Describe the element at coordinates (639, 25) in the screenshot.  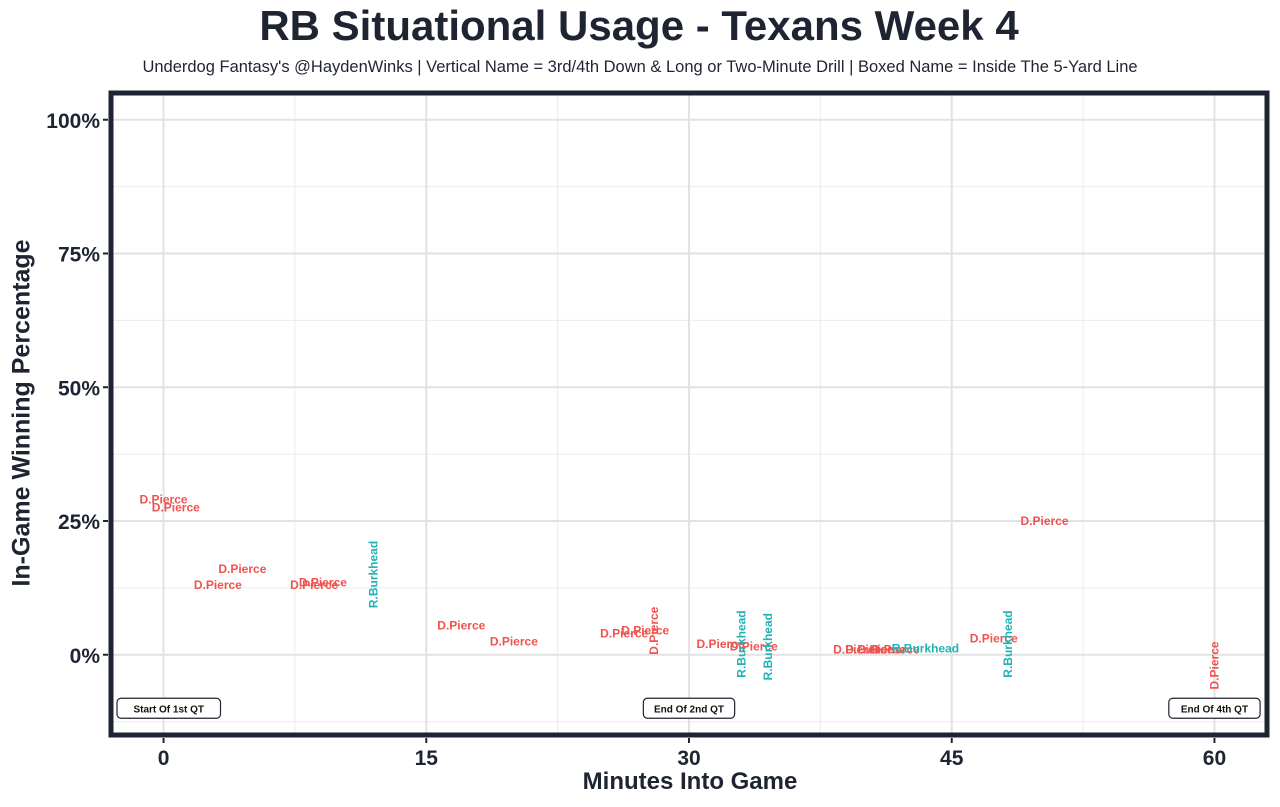
I see `chart-title: RB Situational Usage - Texans Week 4` at that location.